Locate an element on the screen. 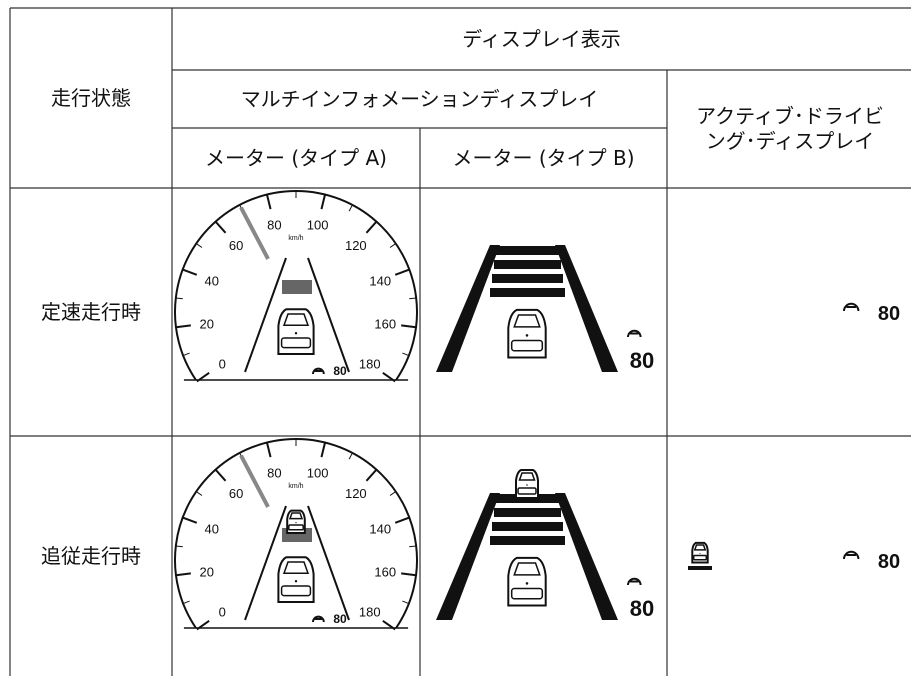 The image size is (911, 676). header-cell: アクティブ･ドライビング･ディスプレイ is located at coordinates (790, 128).